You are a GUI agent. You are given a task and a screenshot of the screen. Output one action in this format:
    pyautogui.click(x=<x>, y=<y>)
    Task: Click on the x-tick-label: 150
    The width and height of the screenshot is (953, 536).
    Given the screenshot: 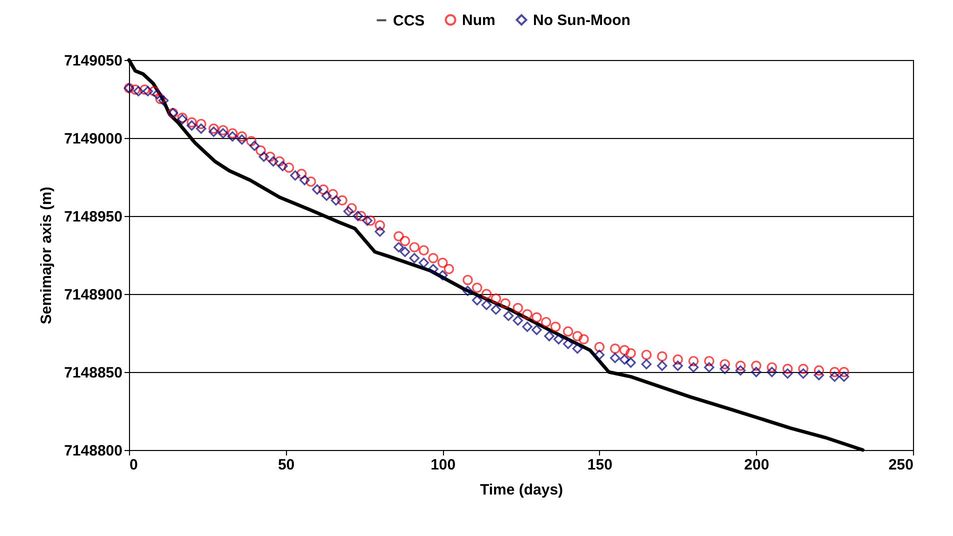 What is the action you would take?
    pyautogui.click(x=599, y=465)
    